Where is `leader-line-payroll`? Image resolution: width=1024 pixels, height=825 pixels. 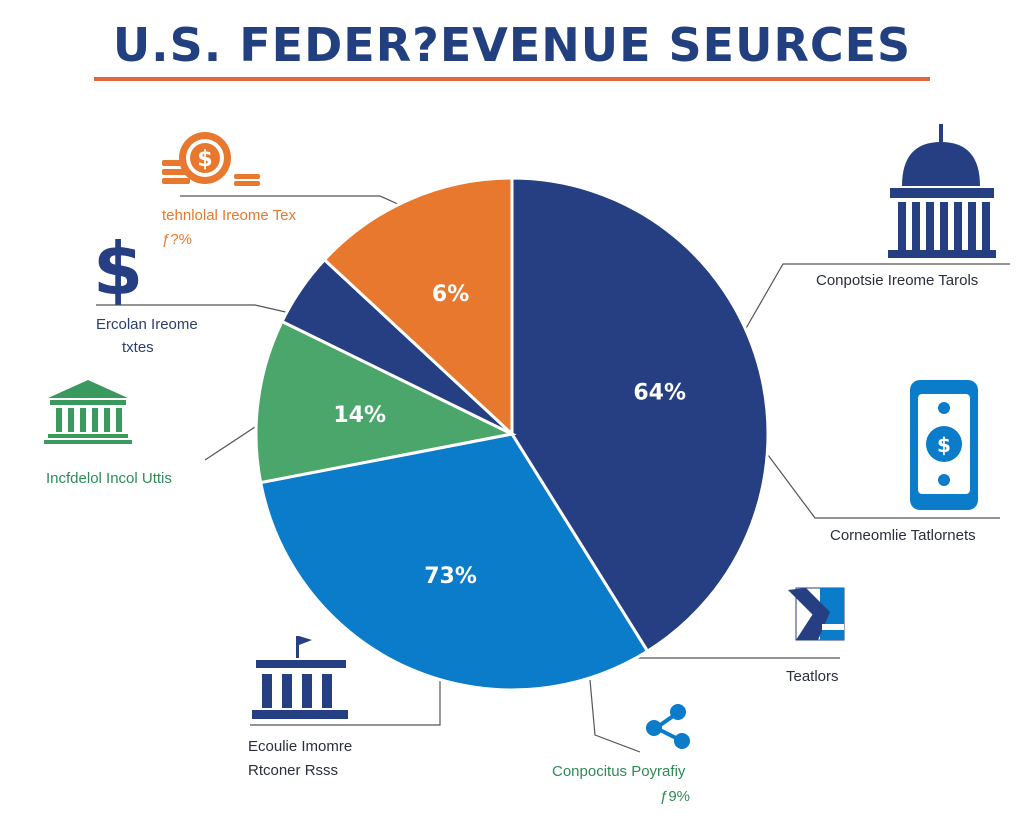 leader-line-payroll is located at coordinates (615, 716).